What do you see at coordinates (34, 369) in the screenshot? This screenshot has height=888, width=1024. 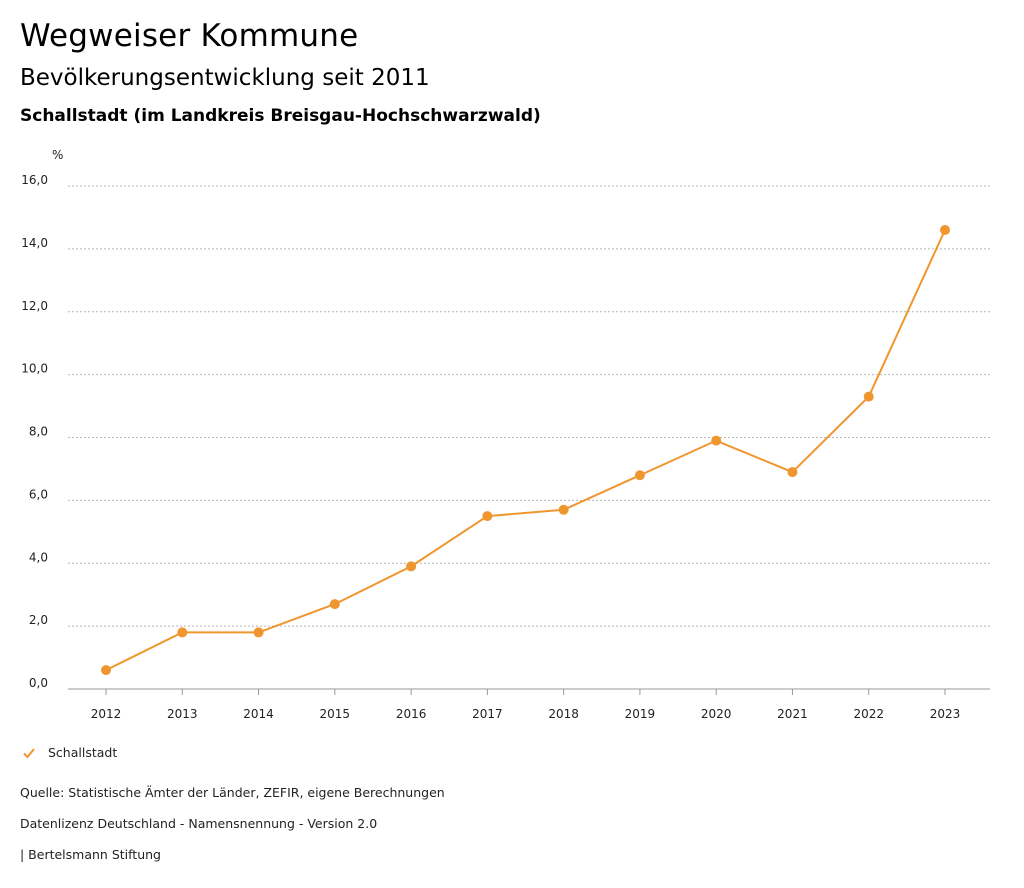 I see `y-tick-label: 10,0` at bounding box center [34, 369].